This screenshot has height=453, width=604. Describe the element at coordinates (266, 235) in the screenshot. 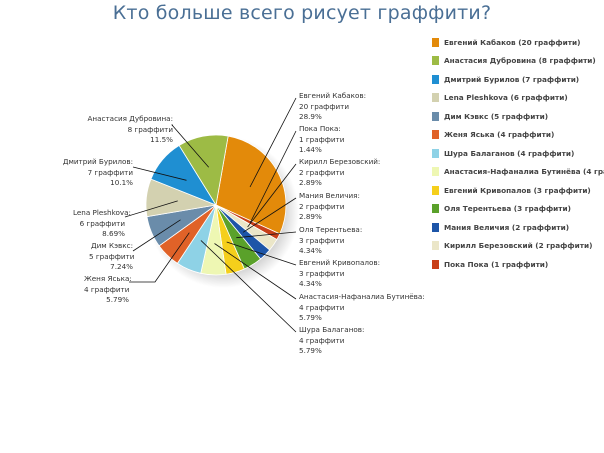

I see `leader-line-оля-терентьева` at that location.